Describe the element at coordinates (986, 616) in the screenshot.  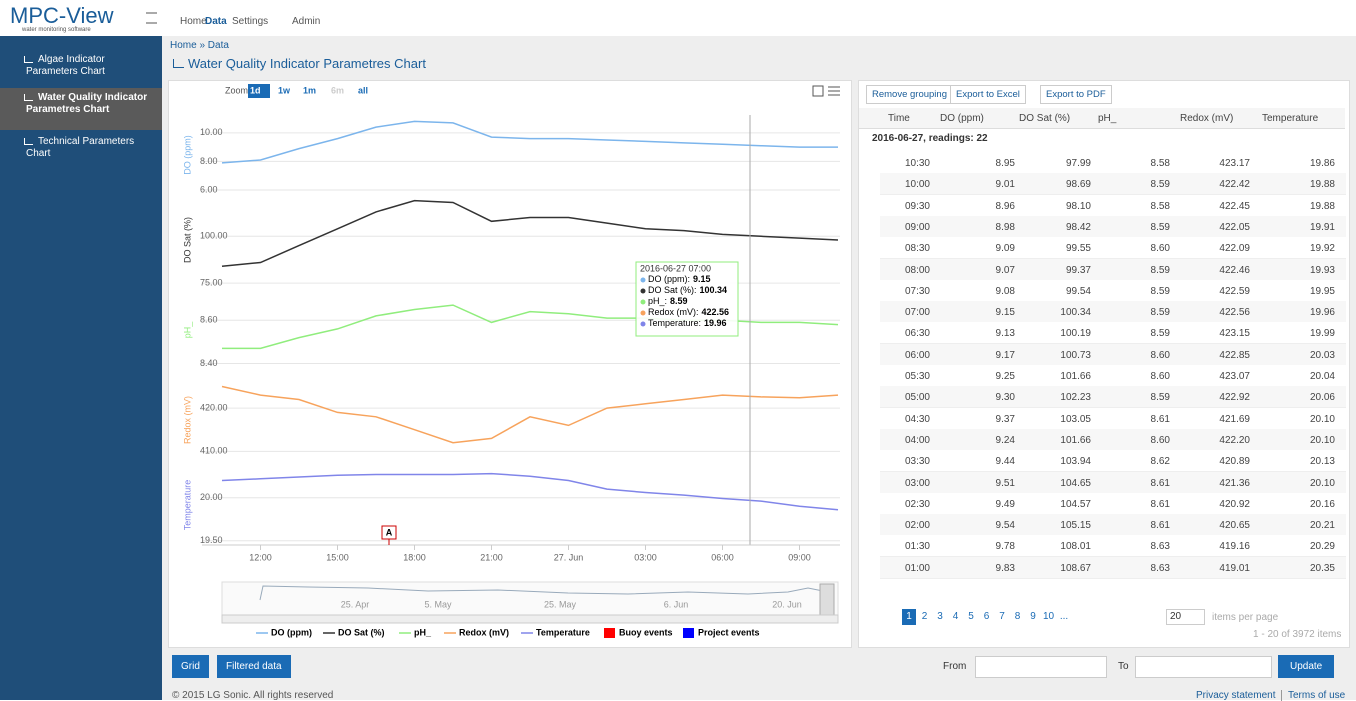
I see `page-link: 6` at that location.